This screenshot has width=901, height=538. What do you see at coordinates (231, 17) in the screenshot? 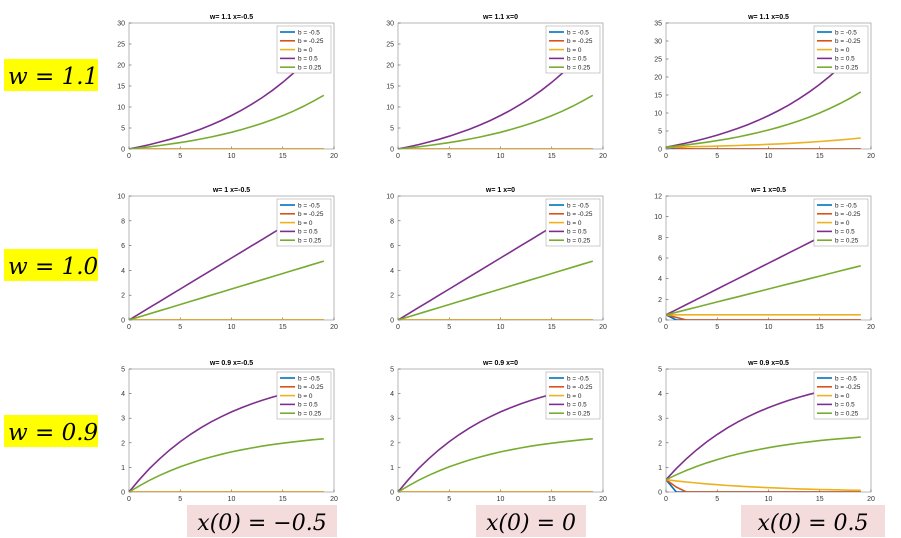
I see `subplot-title: w= 1.1 x=-0.5` at bounding box center [231, 17].